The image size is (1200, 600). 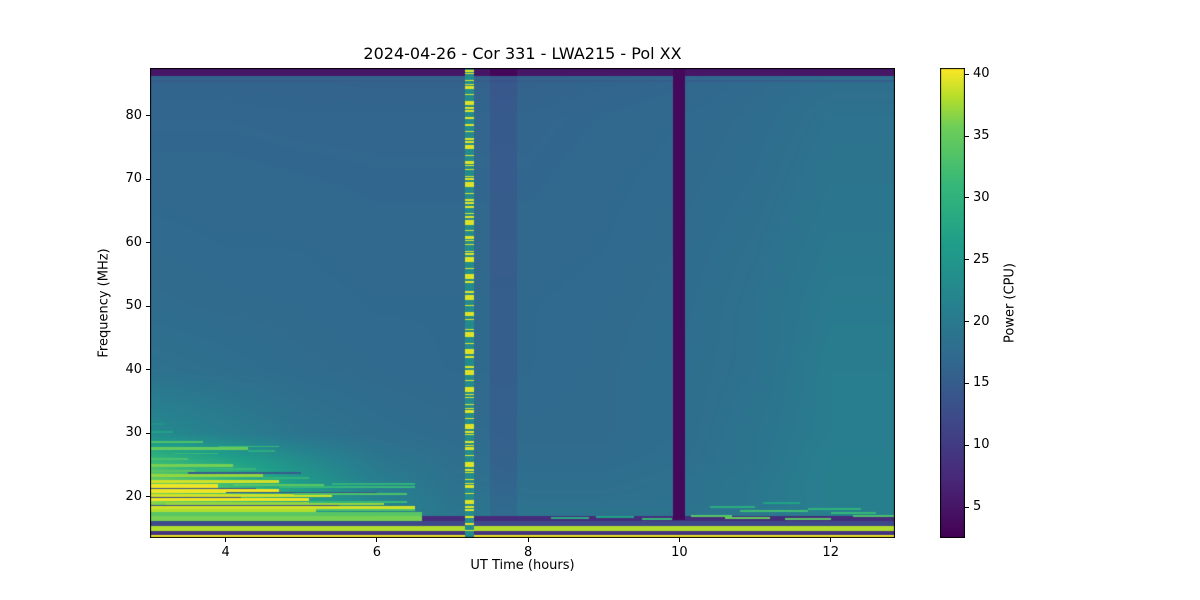 What do you see at coordinates (225, 552) in the screenshot?
I see `x-tick-label: 4` at bounding box center [225, 552].